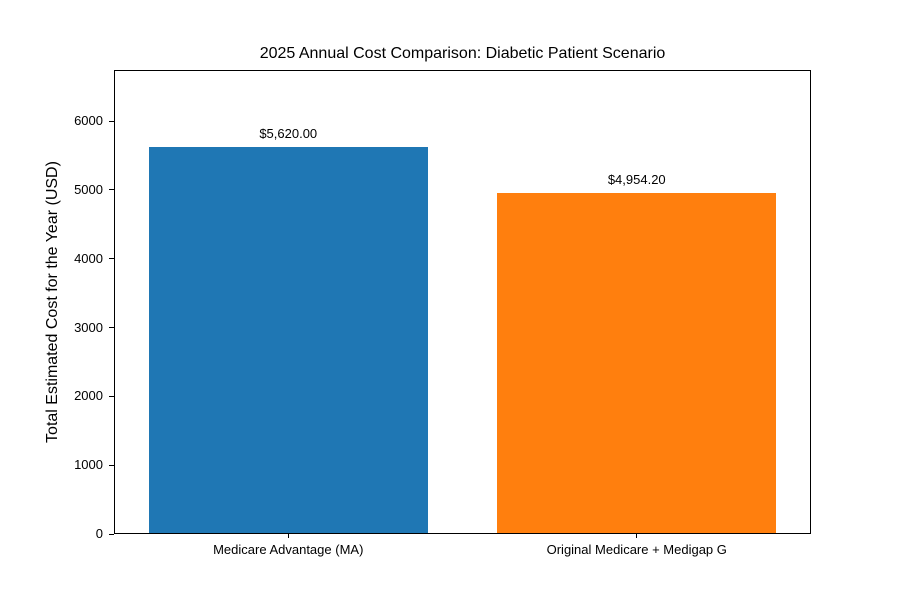  What do you see at coordinates (288, 549) in the screenshot?
I see `x-tick-label: Medicare Advantage (MA)` at bounding box center [288, 549].